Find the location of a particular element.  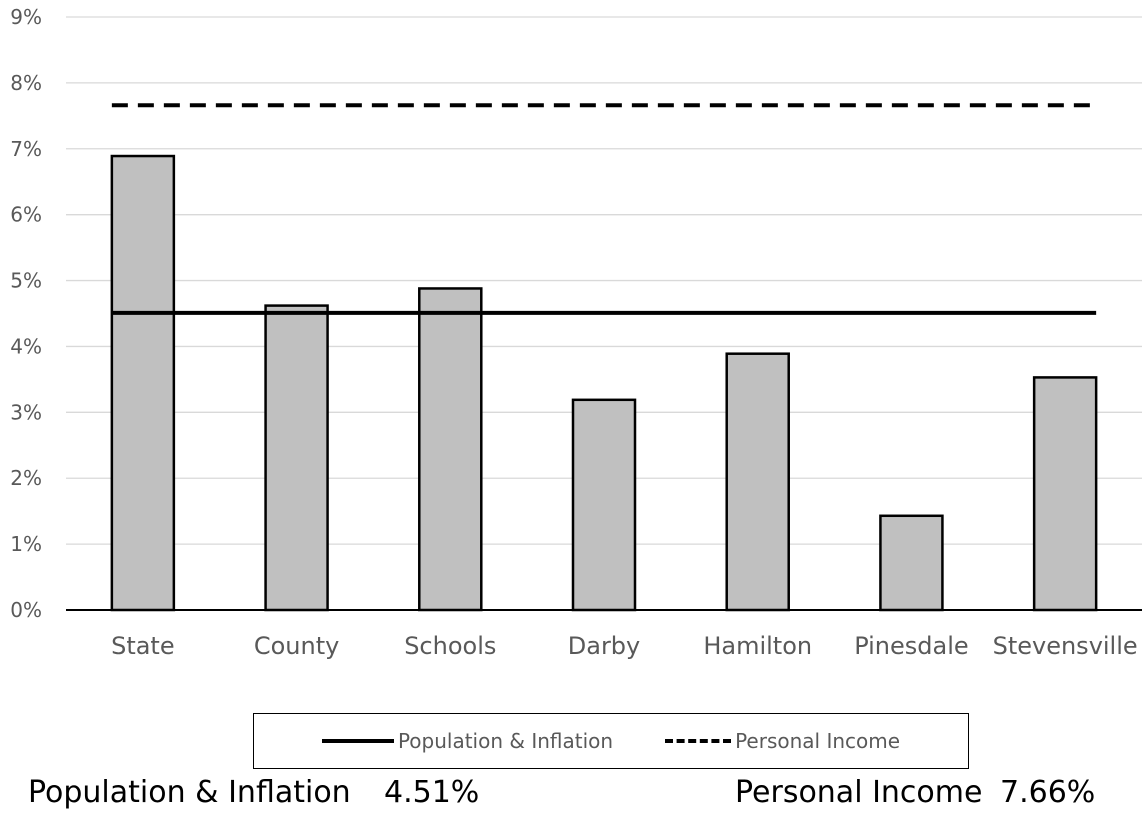

legend-label-population: Population & Inflation is located at coordinates (505, 741).